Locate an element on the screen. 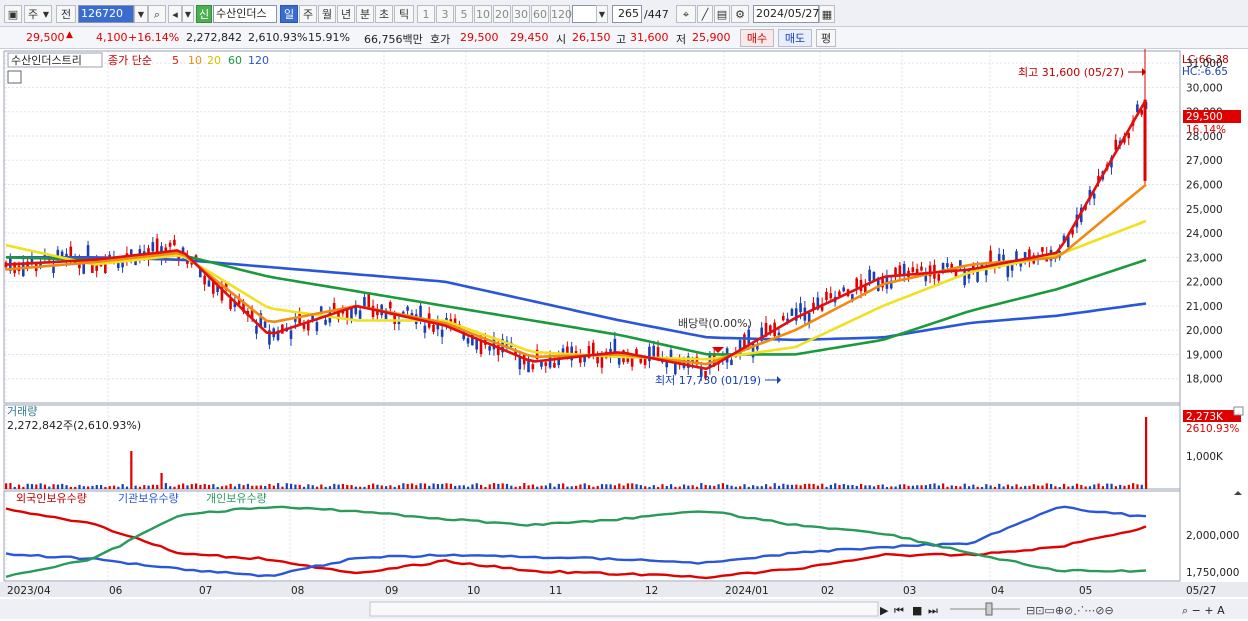  period-tick: 틱 is located at coordinates (404, 14).